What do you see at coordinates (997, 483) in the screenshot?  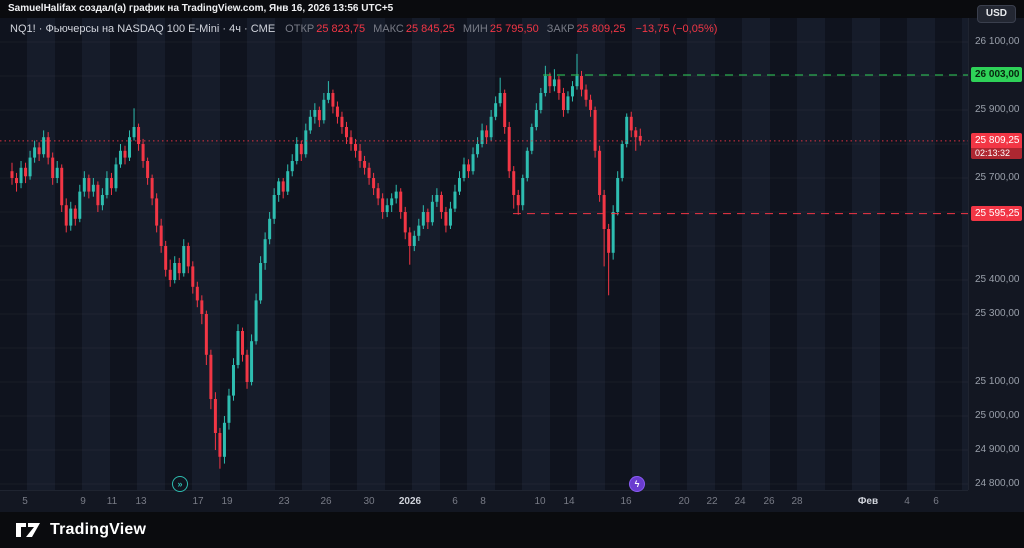 I see `price-axis-label: 24 800,00` at bounding box center [997, 483].